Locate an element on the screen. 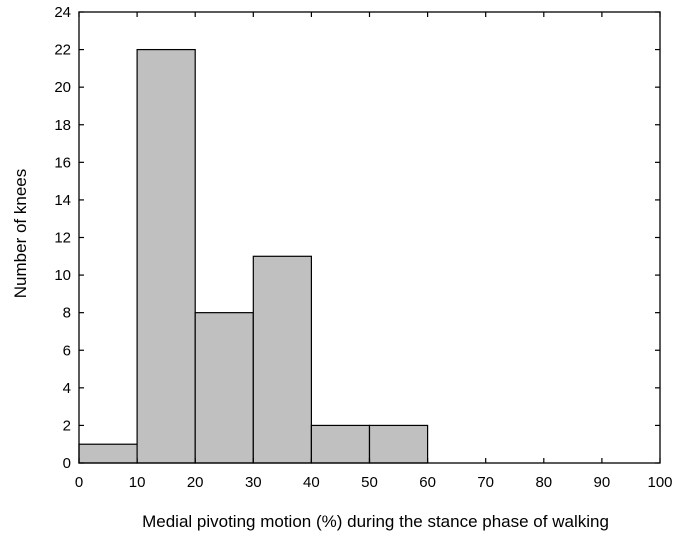  y-tick-label-24: 24 is located at coordinates (62, 12).